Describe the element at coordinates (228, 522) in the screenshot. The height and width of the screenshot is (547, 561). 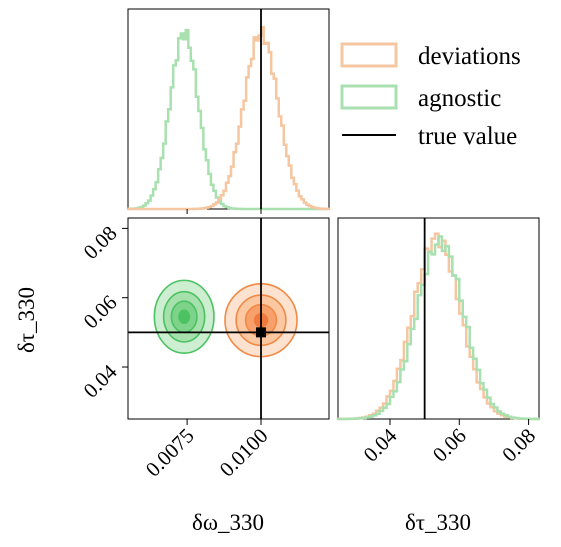
I see `x-axis-label-domega: δω_330` at that location.